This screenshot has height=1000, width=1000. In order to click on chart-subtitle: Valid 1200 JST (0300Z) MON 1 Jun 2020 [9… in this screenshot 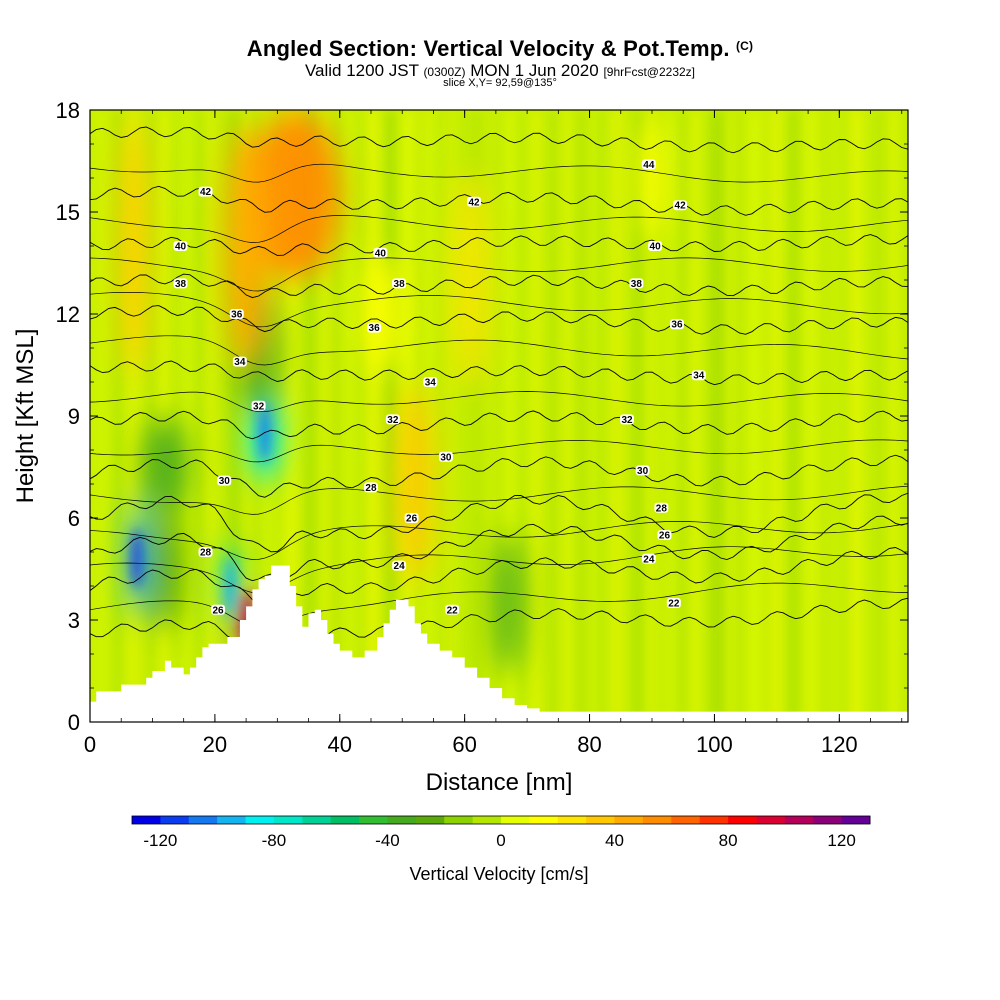, I will do `click(500, 70)`.